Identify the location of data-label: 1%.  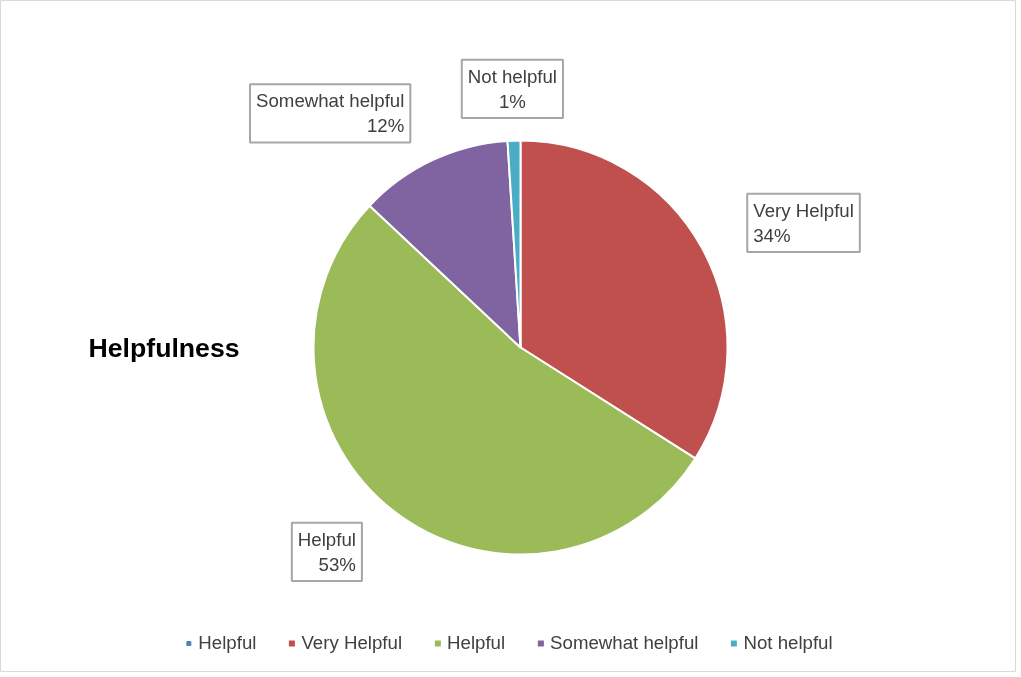
(512, 101).